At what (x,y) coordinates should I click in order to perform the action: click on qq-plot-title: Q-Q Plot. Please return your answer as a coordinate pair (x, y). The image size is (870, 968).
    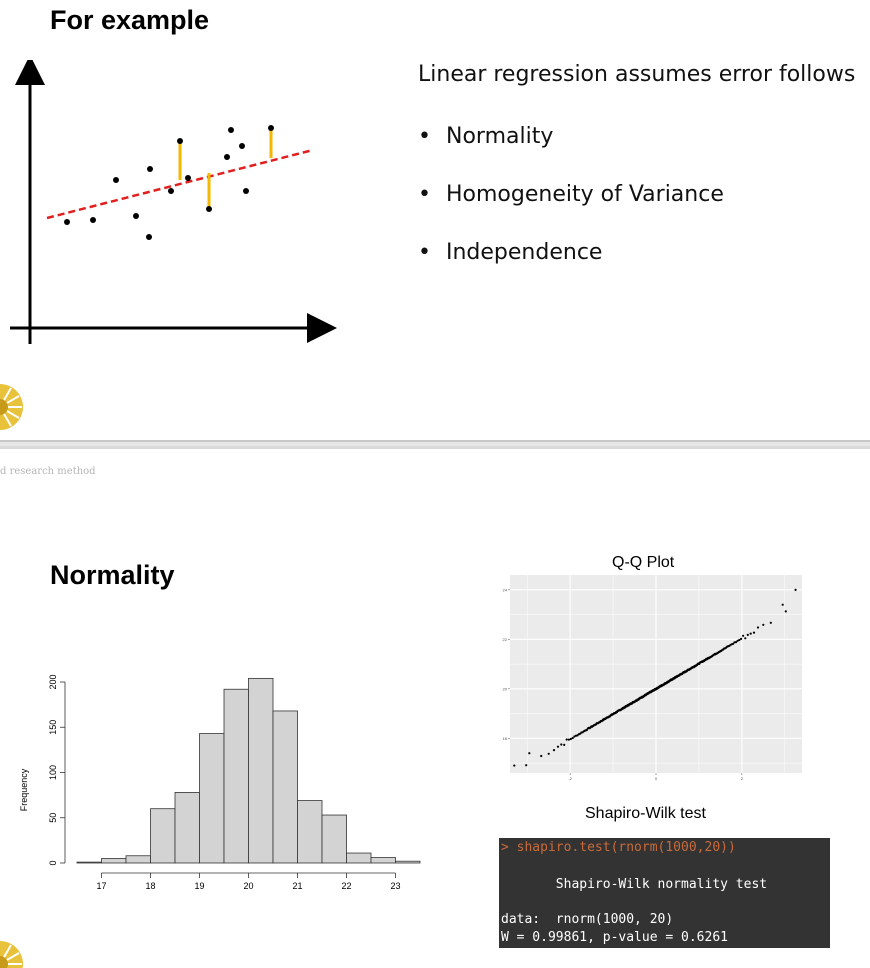
    Looking at the image, I should click on (643, 562).